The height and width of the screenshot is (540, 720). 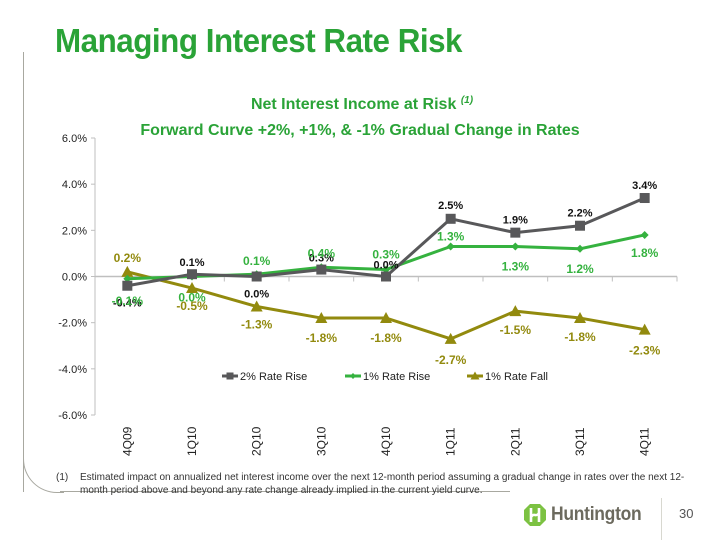 I want to click on data-label: 0.2%, so click(x=128, y=258).